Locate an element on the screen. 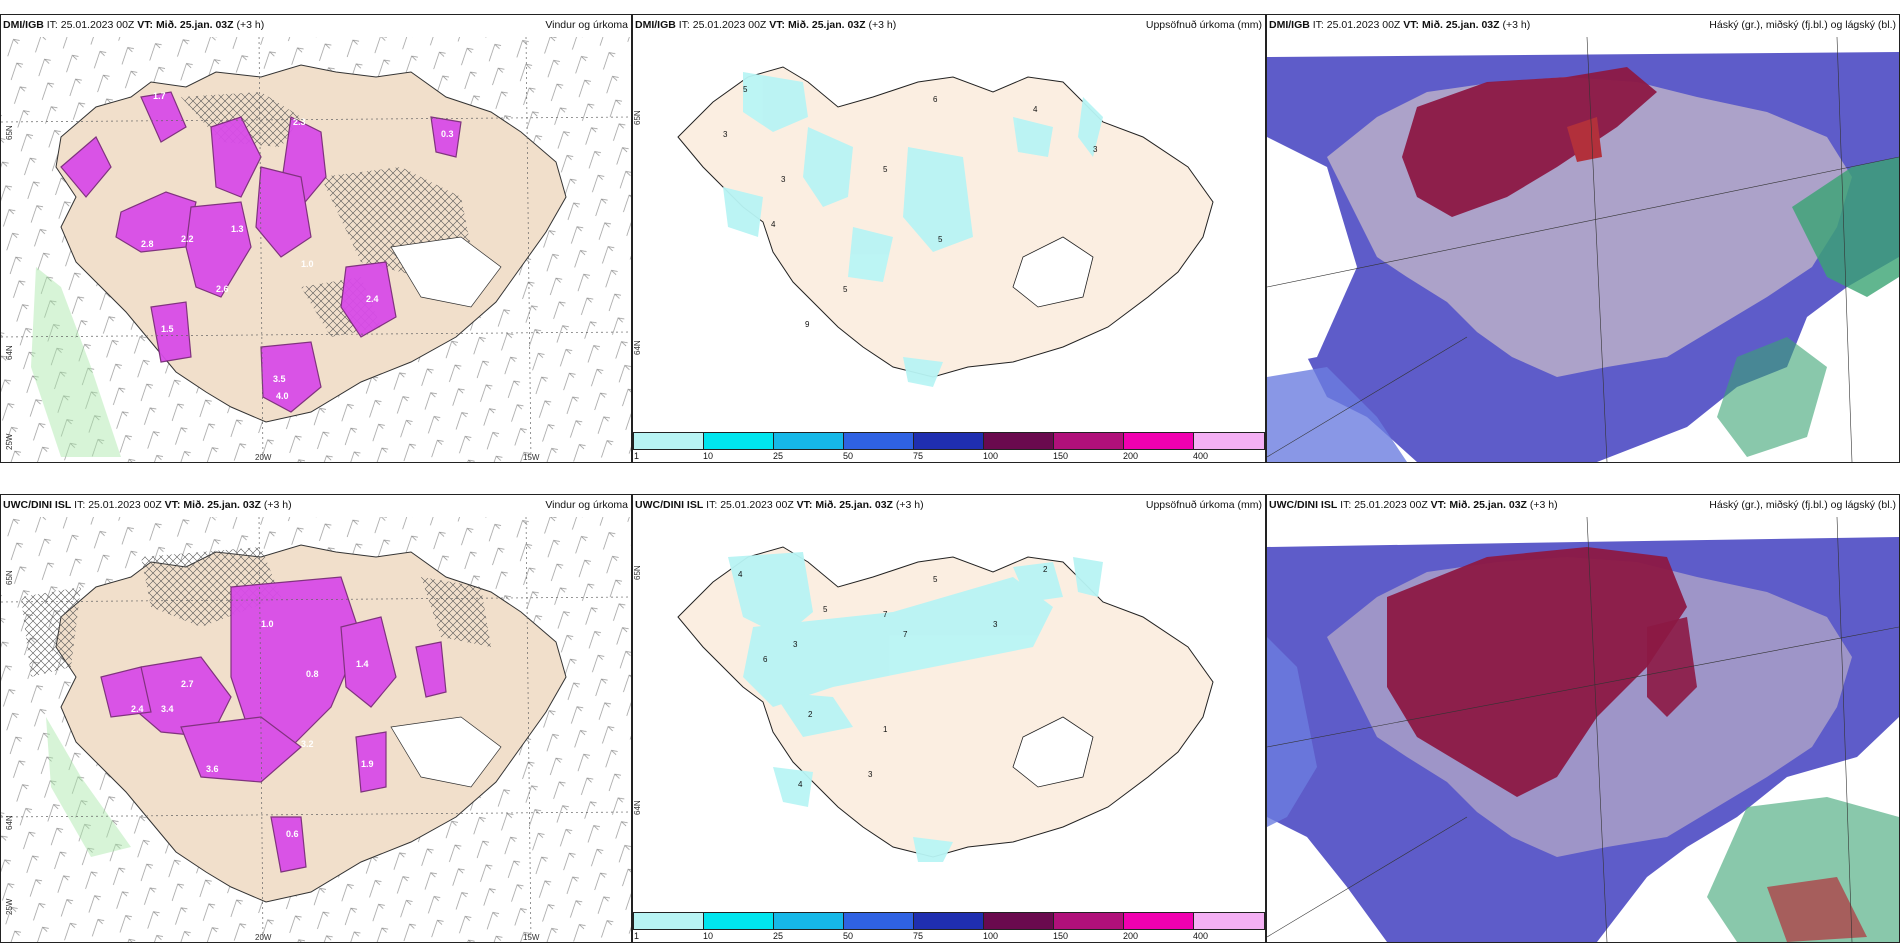  accum-value: 6 is located at coordinates (765, 659).